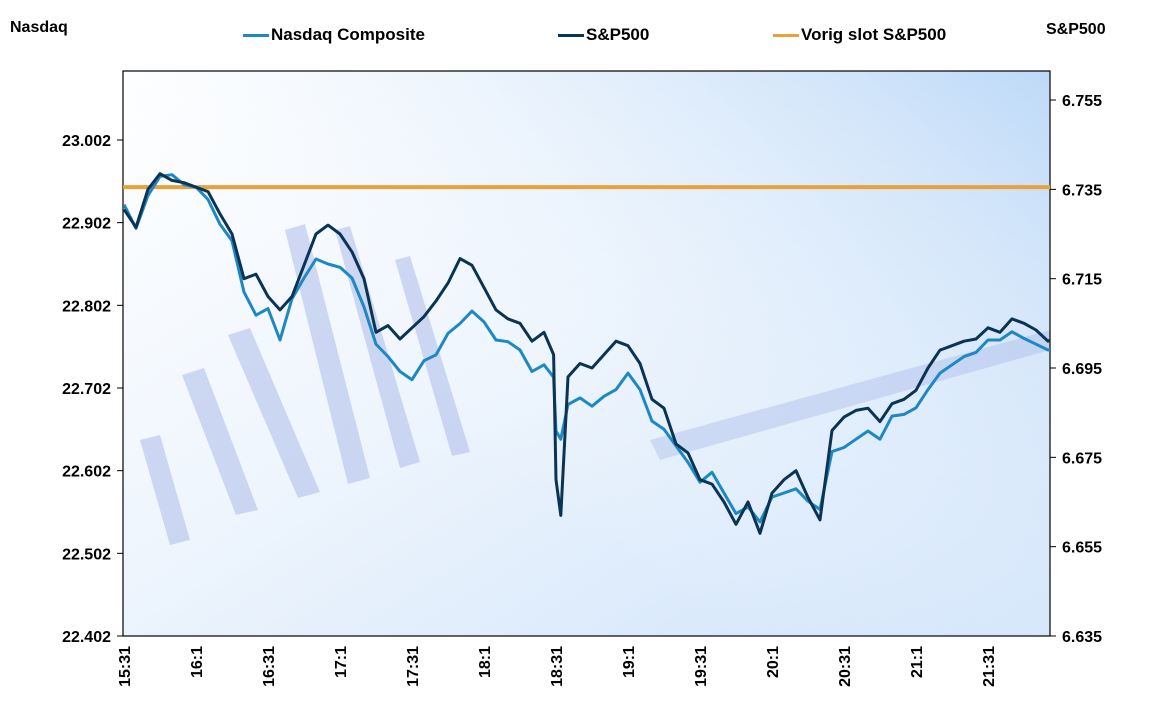  I want to click on legend-swatch-sp500, so click(571, 35).